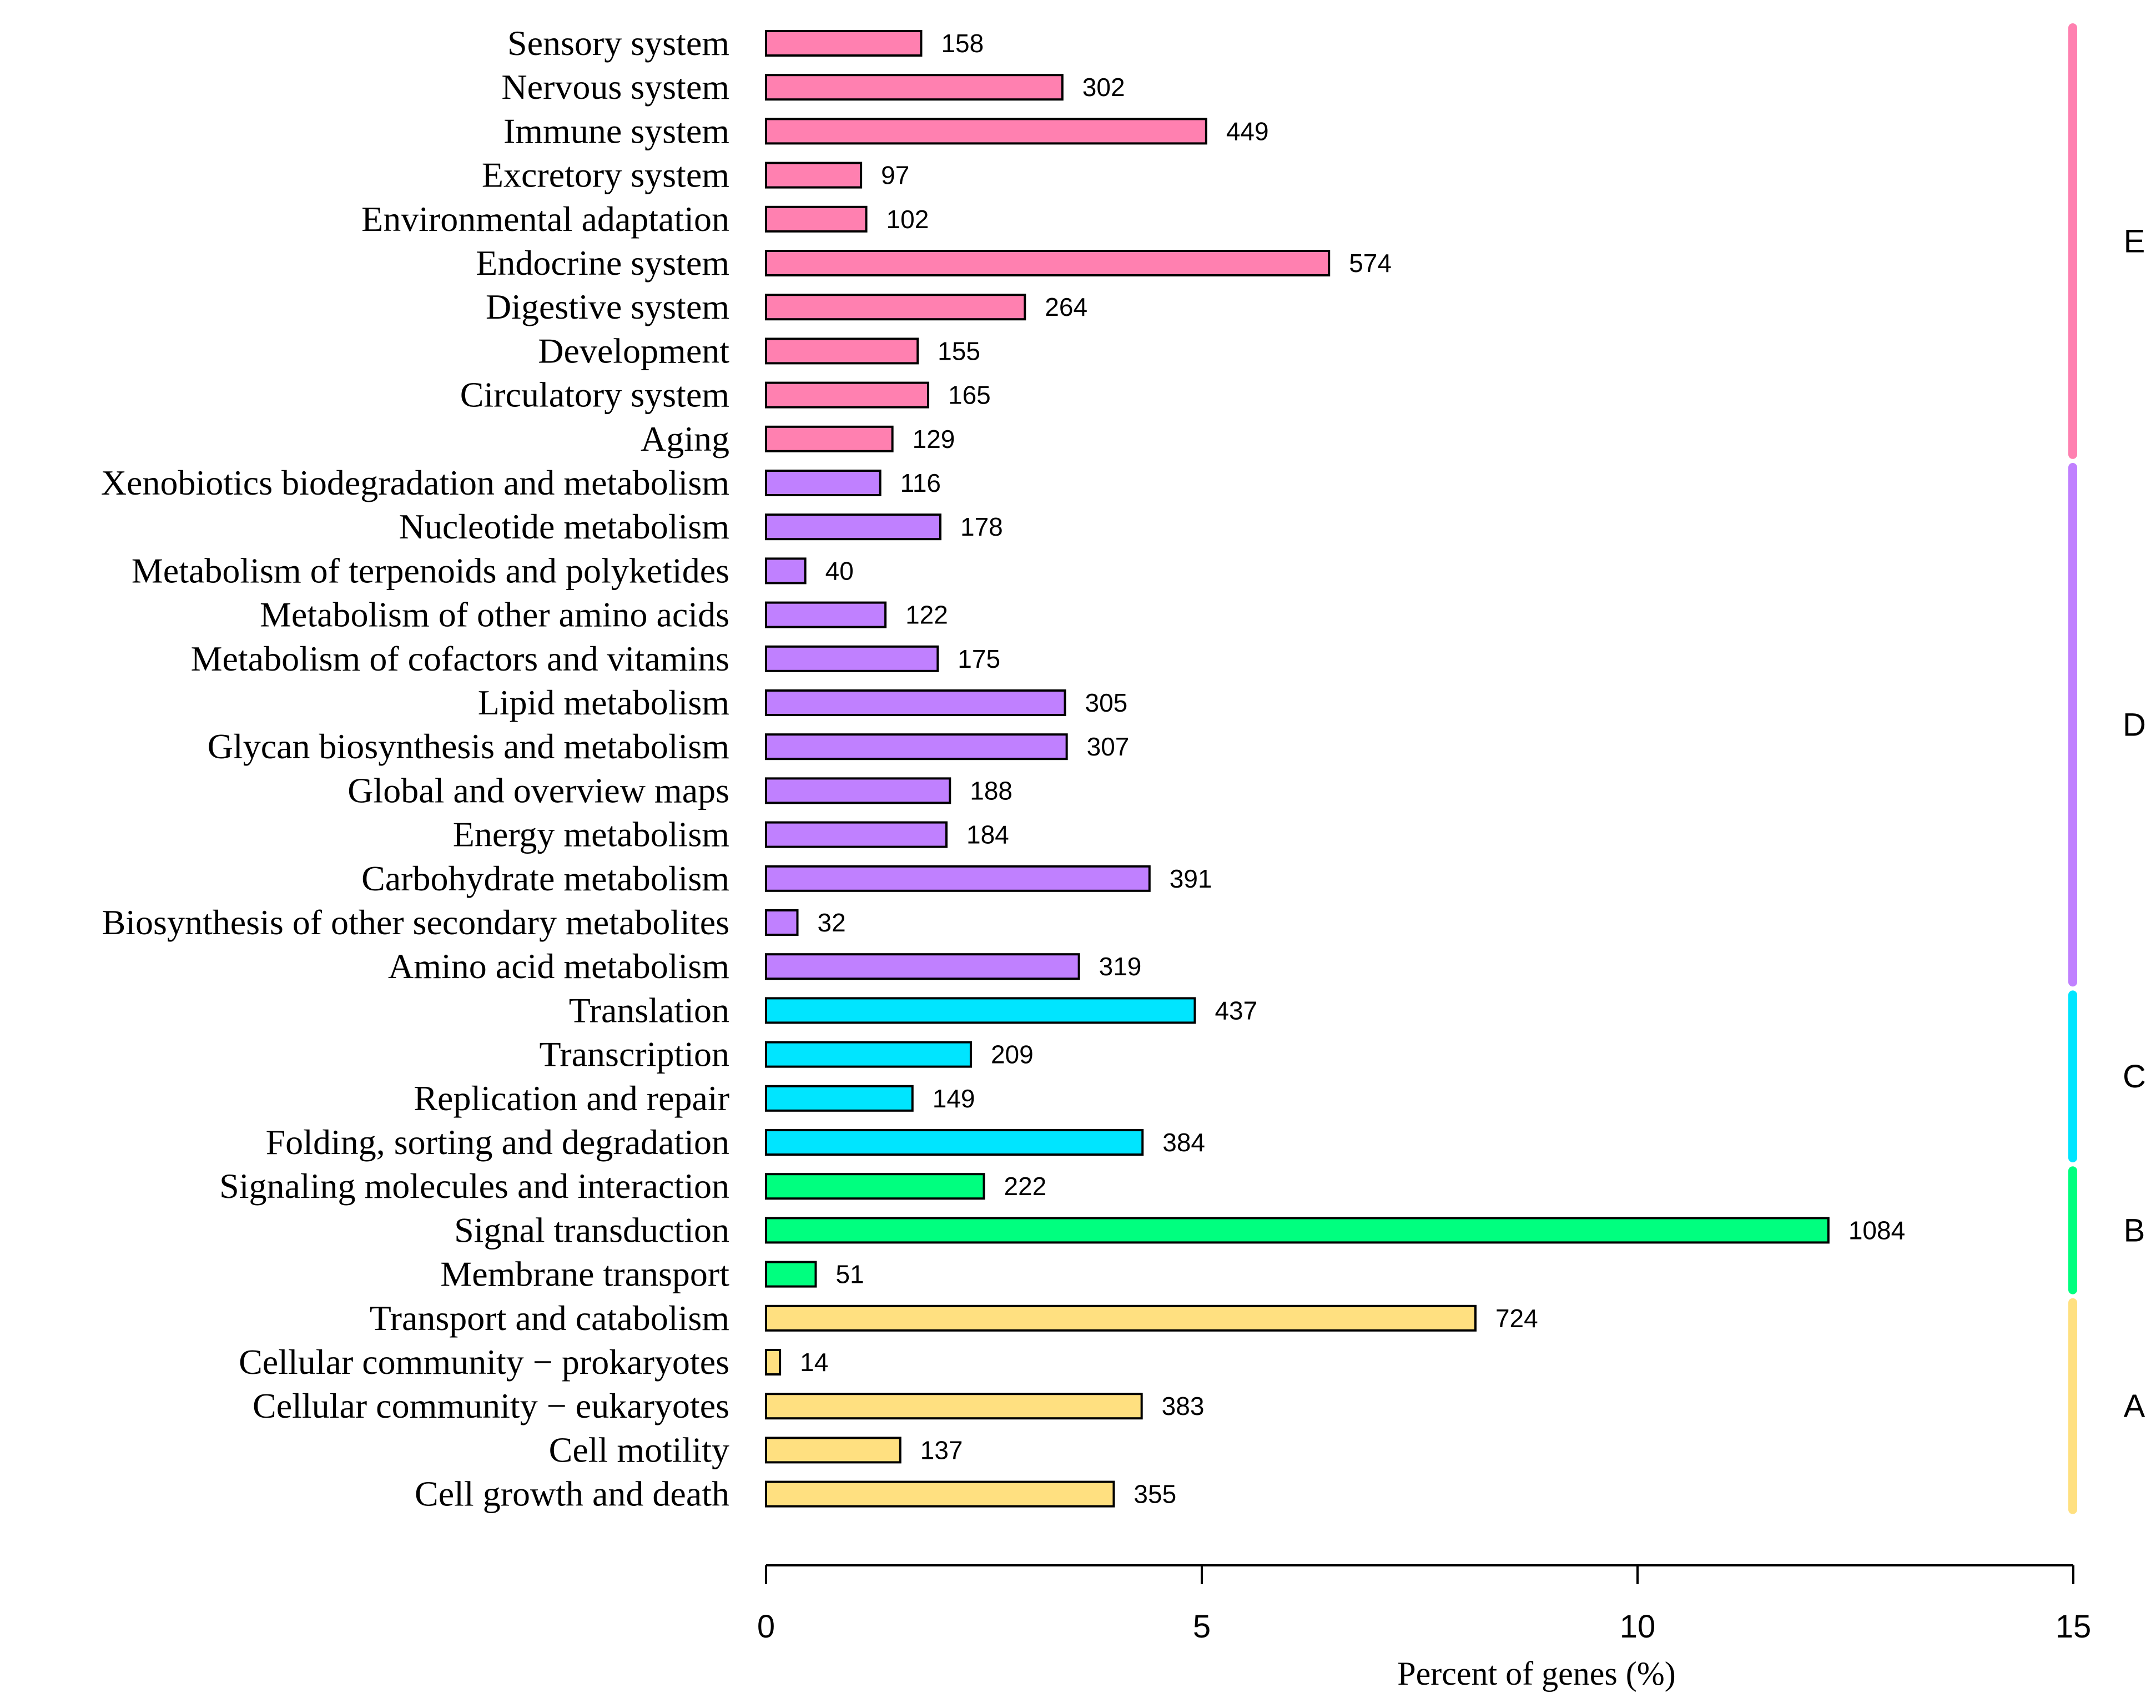 The image size is (2156, 1708). What do you see at coordinates (829, 438) in the screenshot?
I see `bar-aging` at bounding box center [829, 438].